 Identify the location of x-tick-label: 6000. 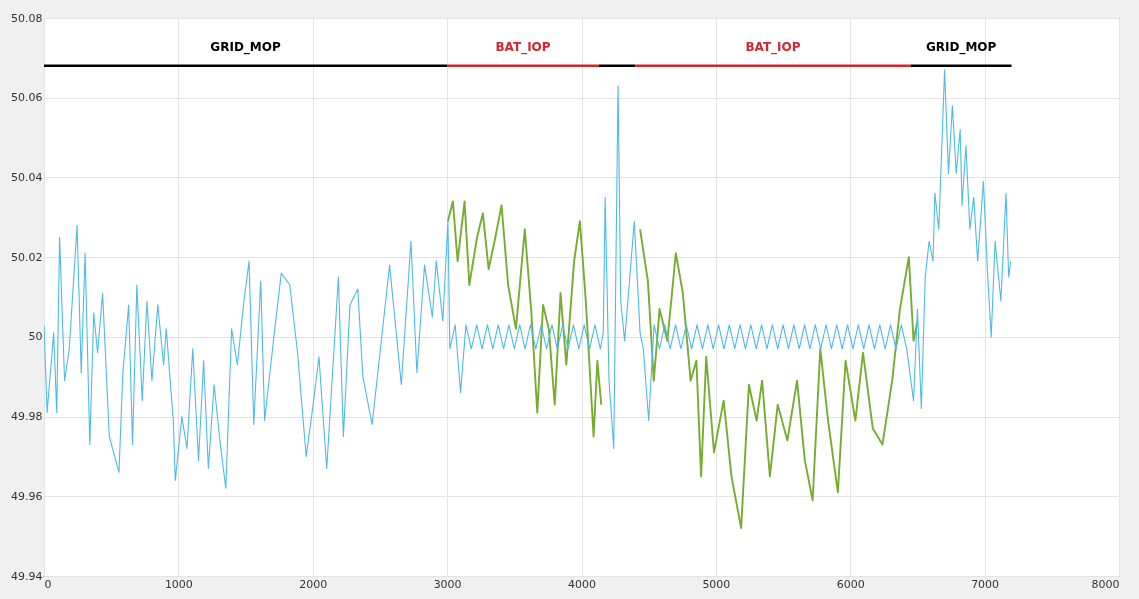
(850, 584).